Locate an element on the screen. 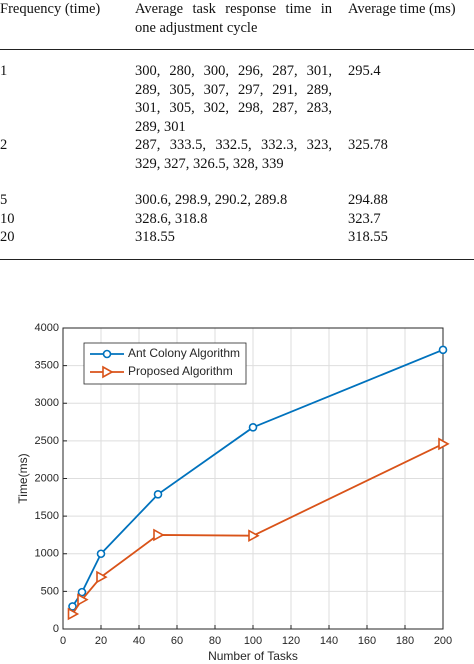 The image size is (474, 664). table-cell: 5 is located at coordinates (4, 200).